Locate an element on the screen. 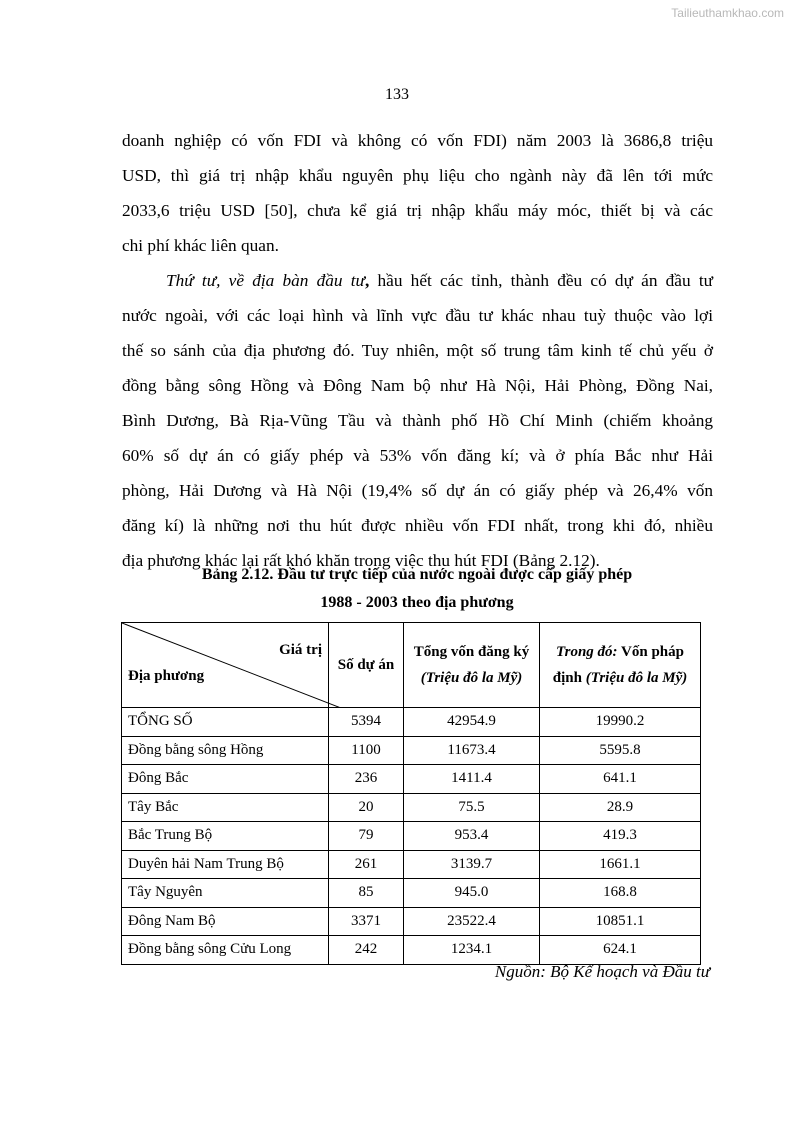 The image size is (794, 1123). projects-cell: 261 is located at coordinates (366, 864).